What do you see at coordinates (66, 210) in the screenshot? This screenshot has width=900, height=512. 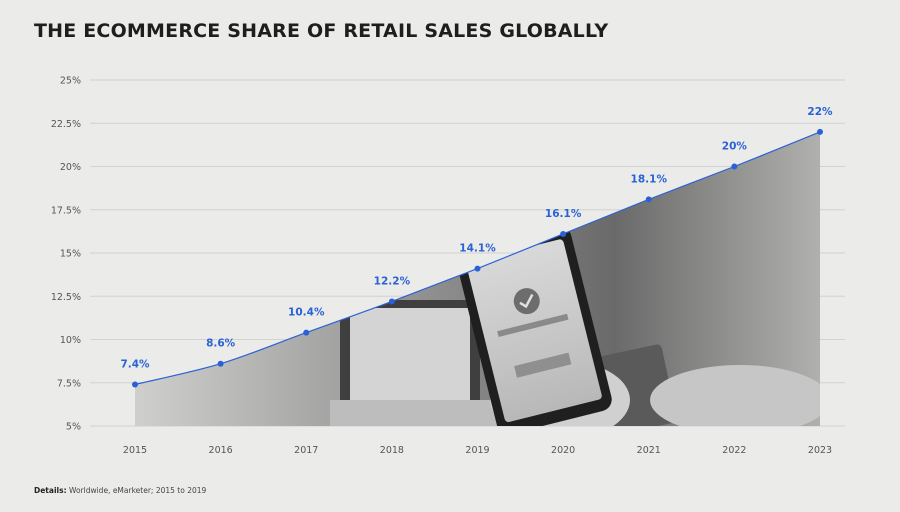 I see `y-tick-label: 17.5%` at bounding box center [66, 210].